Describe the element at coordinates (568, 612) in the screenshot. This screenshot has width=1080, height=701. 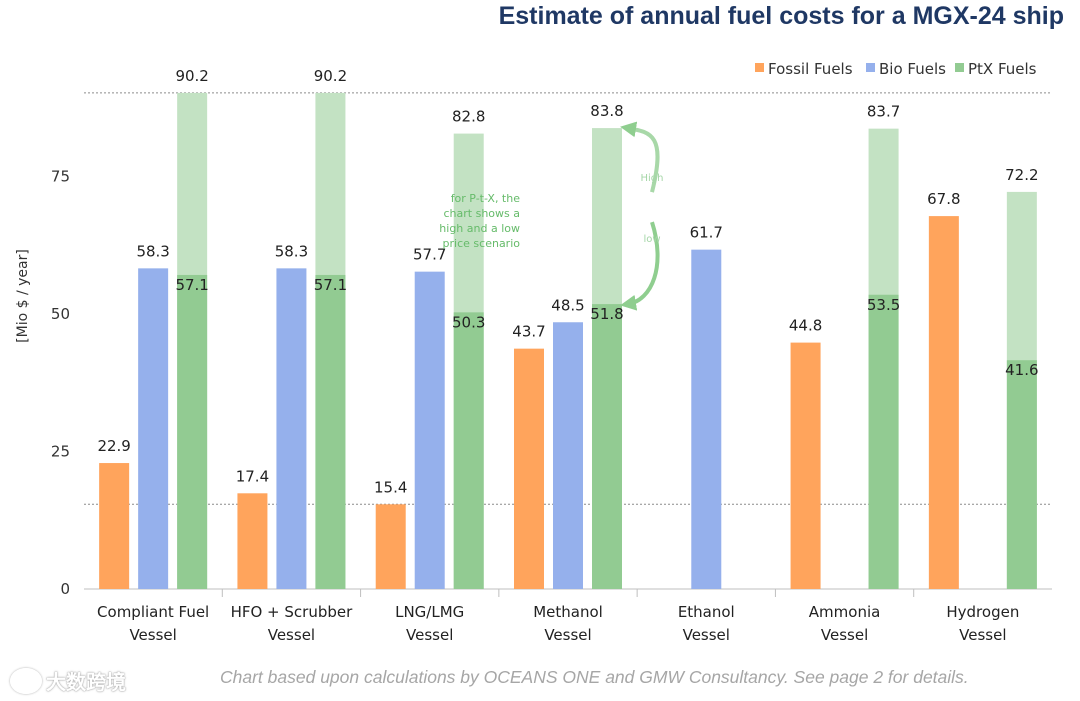
I see `x-category-label-line: Methanol` at that location.